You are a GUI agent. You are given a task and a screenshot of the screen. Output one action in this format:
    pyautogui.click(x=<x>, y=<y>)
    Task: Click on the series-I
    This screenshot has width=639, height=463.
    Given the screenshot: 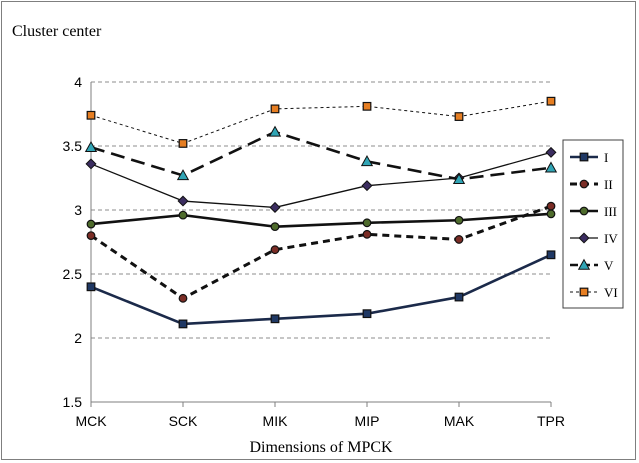 What is the action you would take?
    pyautogui.click(x=321, y=289)
    